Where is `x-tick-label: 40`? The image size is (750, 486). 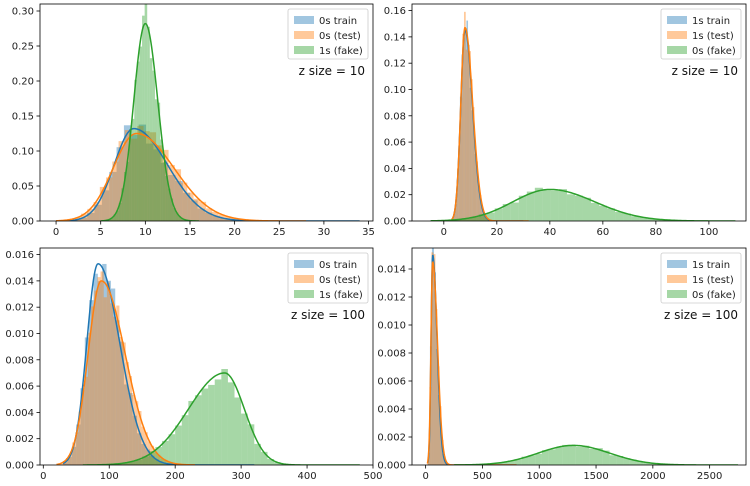
x-tick-label: 40 is located at coordinates (549, 232).